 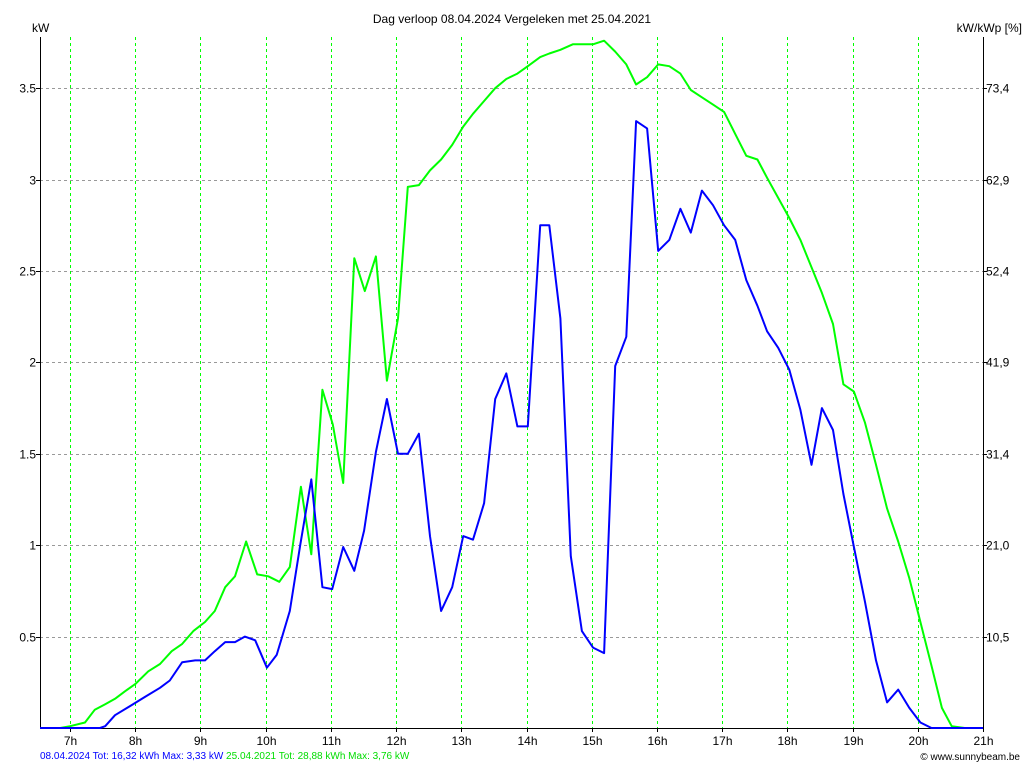 I want to click on y-axis-label: kW, so click(x=41, y=28).